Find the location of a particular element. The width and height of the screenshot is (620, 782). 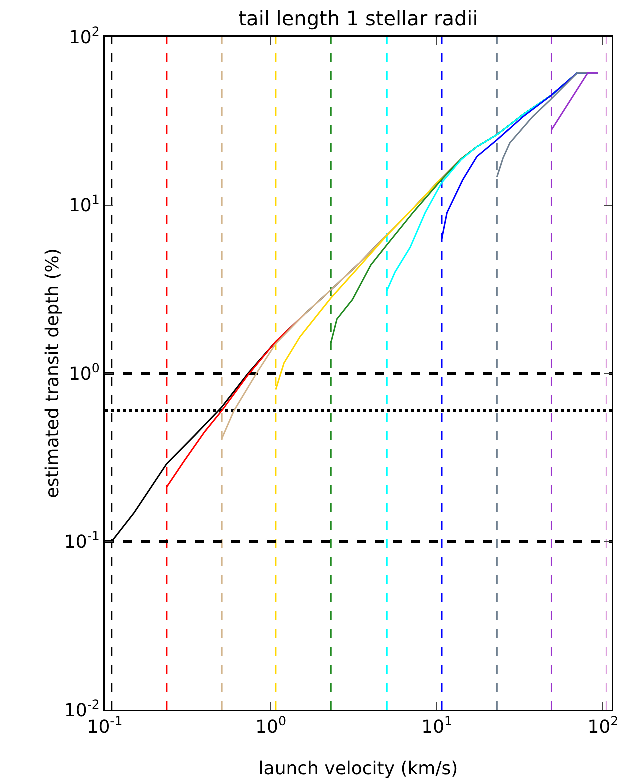

x-tick-label: 10$^{0}$ is located at coordinates (271, 726).